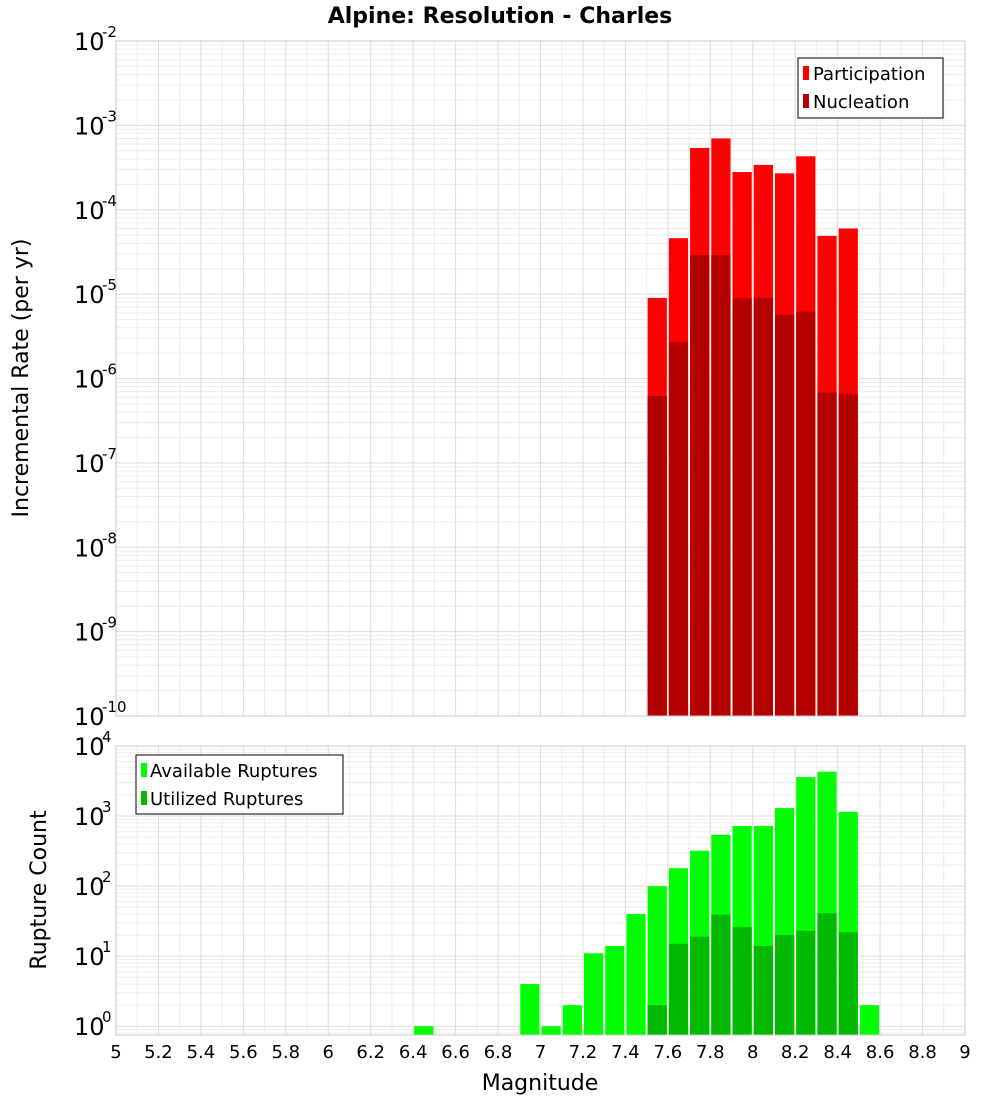 Image resolution: width=1000 pixels, height=1100 pixels. Describe the element at coordinates (21, 378) in the screenshot. I see `top-y-axis-label: Incremental Rate (per yr)` at that location.